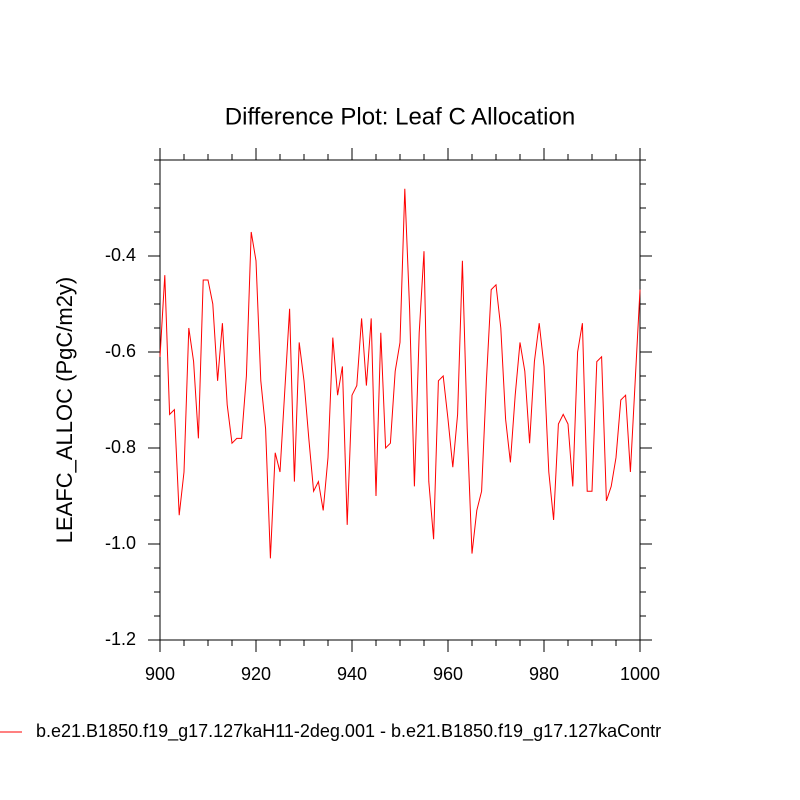 The height and width of the screenshot is (800, 800). What do you see at coordinates (120, 255) in the screenshot?
I see `y-tick-label: -0.4` at bounding box center [120, 255].